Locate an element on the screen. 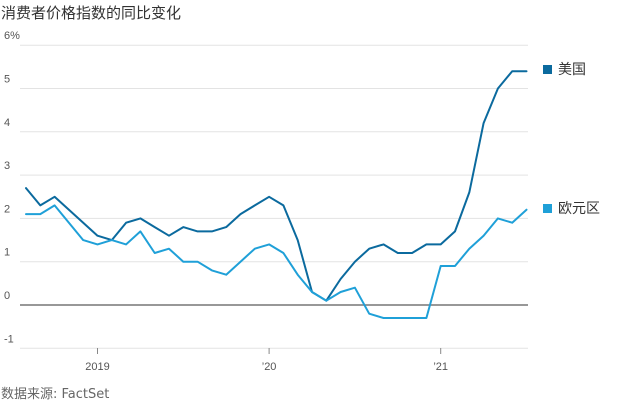 This screenshot has height=402, width=620. legend-label: 美国 is located at coordinates (572, 70).